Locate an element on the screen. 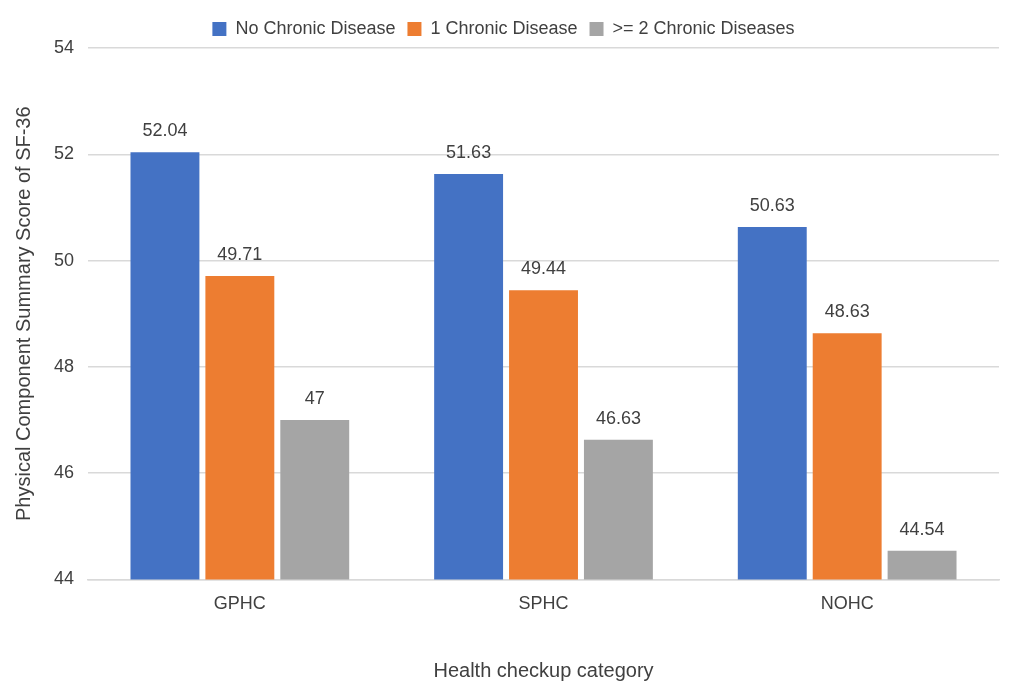 The height and width of the screenshot is (695, 1017). data-label: 51.63 is located at coordinates (469, 151).